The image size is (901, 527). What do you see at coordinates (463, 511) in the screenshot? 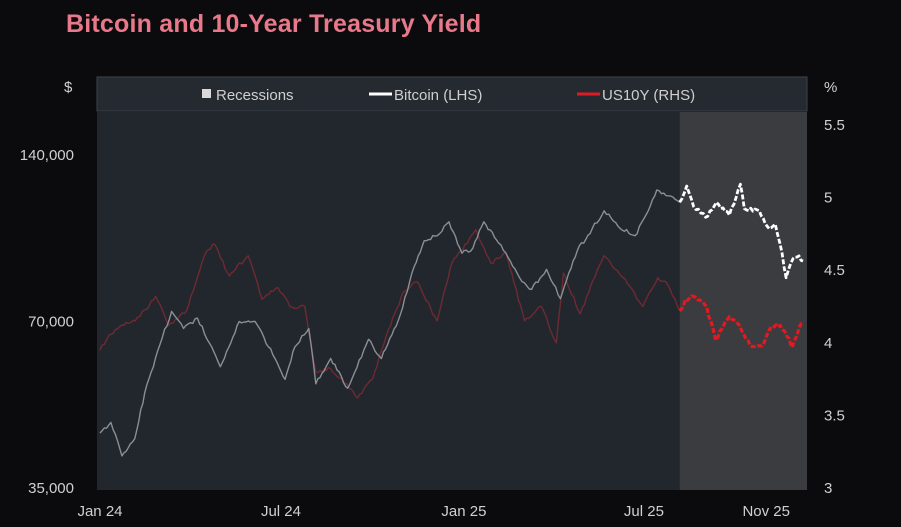
I see `x-tick-label: Jan 25` at bounding box center [463, 511].